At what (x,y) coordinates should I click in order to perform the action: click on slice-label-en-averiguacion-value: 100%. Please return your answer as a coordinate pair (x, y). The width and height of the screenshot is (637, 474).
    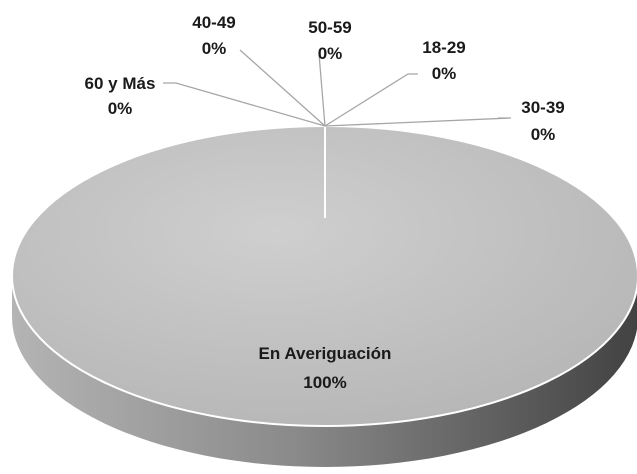
    Looking at the image, I should click on (324, 382).